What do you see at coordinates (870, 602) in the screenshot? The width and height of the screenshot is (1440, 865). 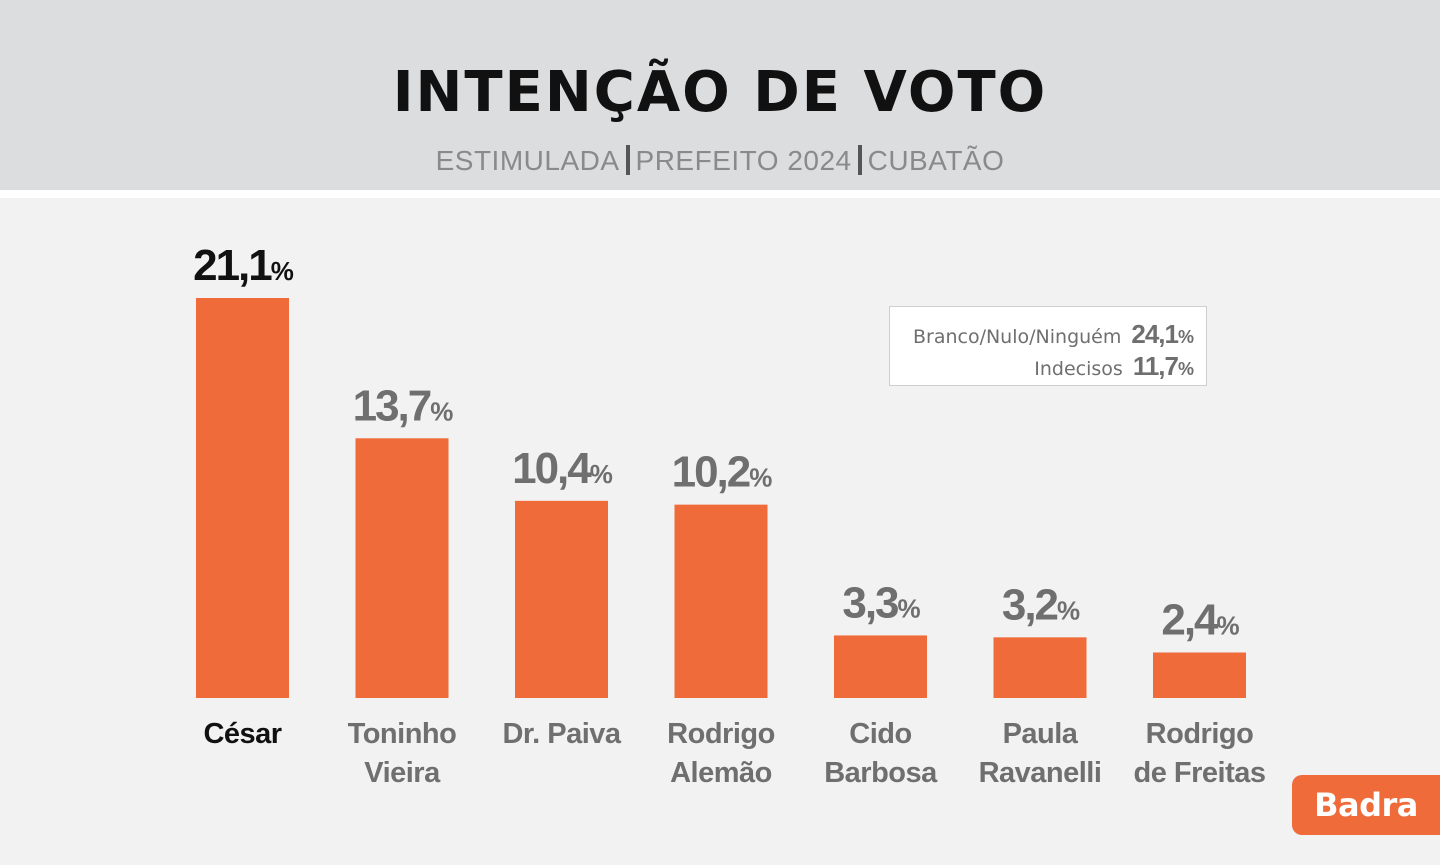 I see `data-label-value: 3,3` at bounding box center [870, 602].